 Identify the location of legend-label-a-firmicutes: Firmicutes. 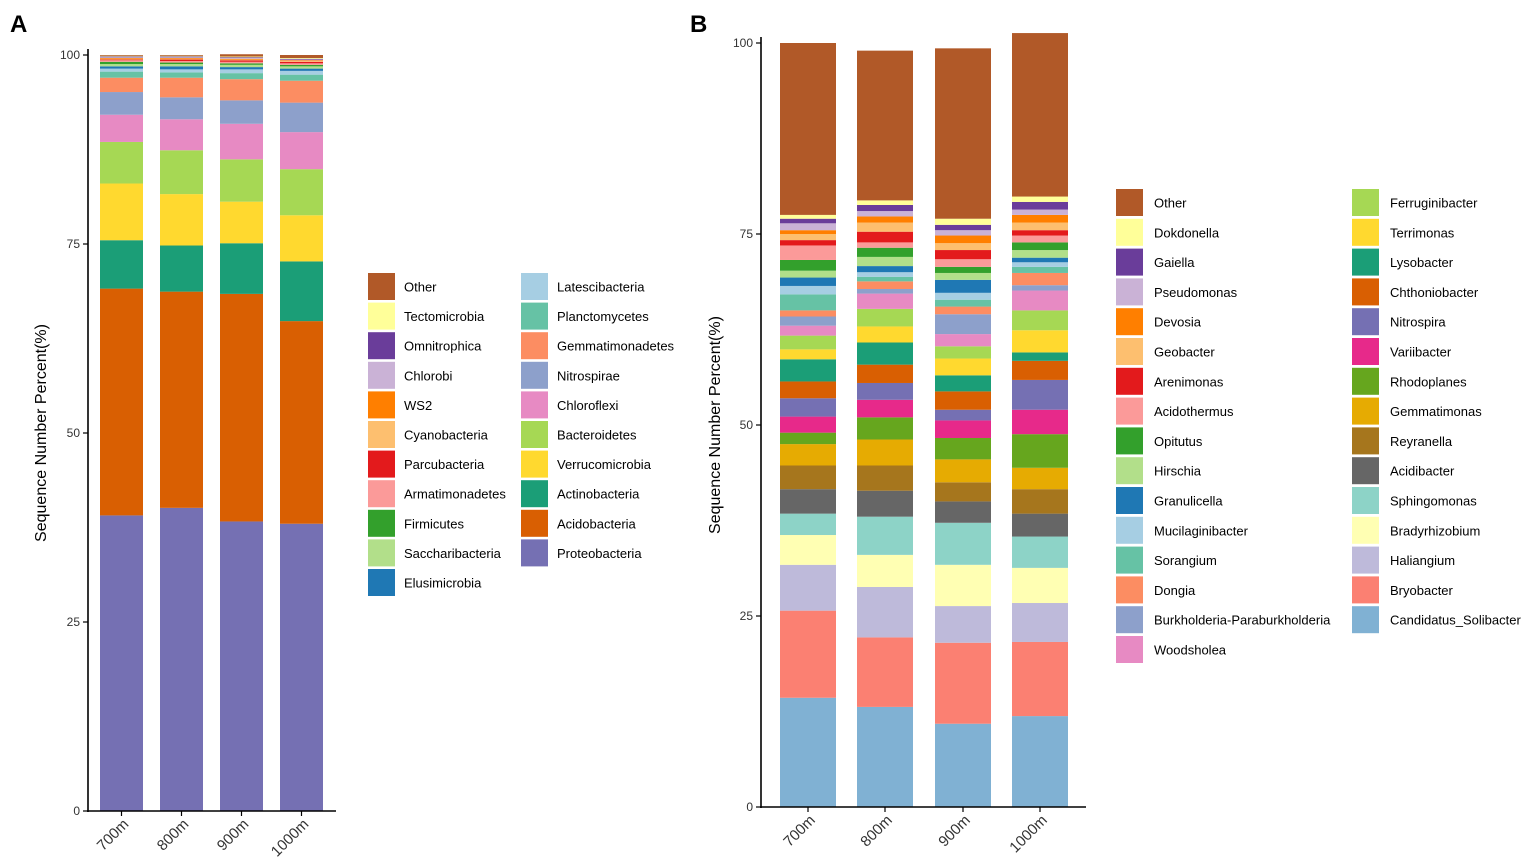
(434, 523).